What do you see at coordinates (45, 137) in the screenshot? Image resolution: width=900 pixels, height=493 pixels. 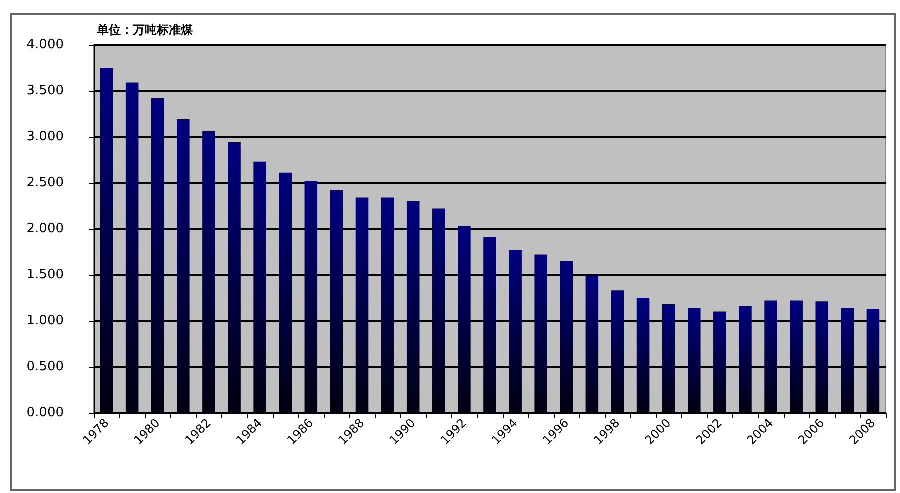 I see `y-tick-label: 3.000` at bounding box center [45, 137].